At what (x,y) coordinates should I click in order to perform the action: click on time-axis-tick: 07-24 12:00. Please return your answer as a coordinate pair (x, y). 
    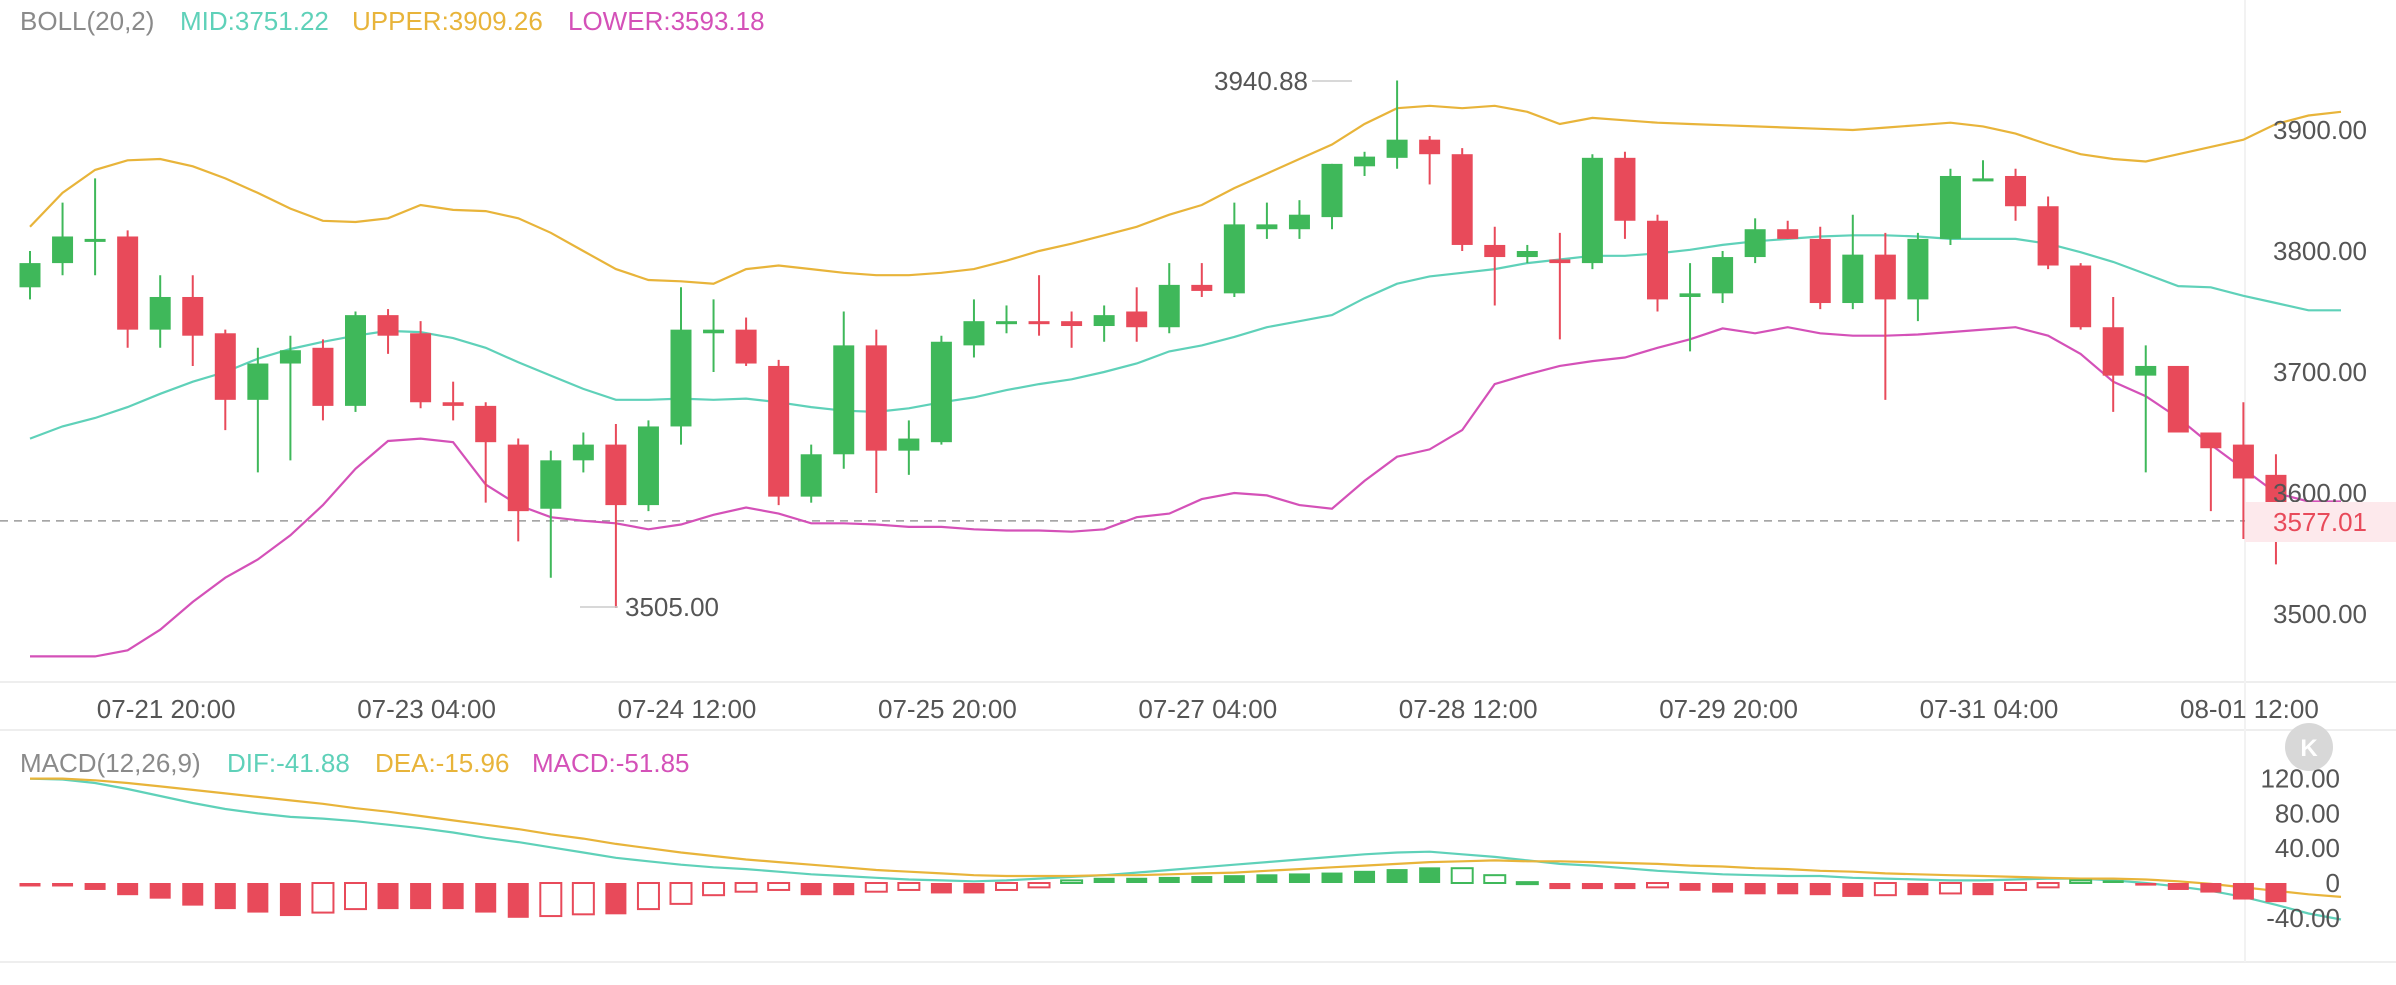
    Looking at the image, I should click on (687, 709).